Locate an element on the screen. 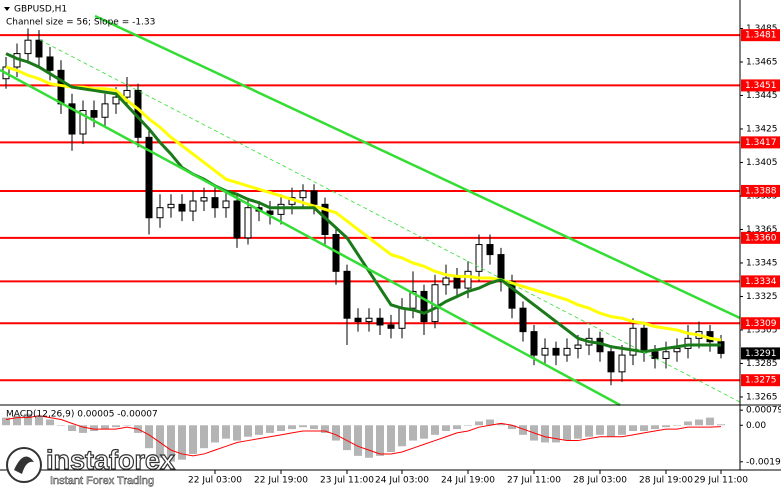  watermark-brand: instaforex is located at coordinates (110, 460).